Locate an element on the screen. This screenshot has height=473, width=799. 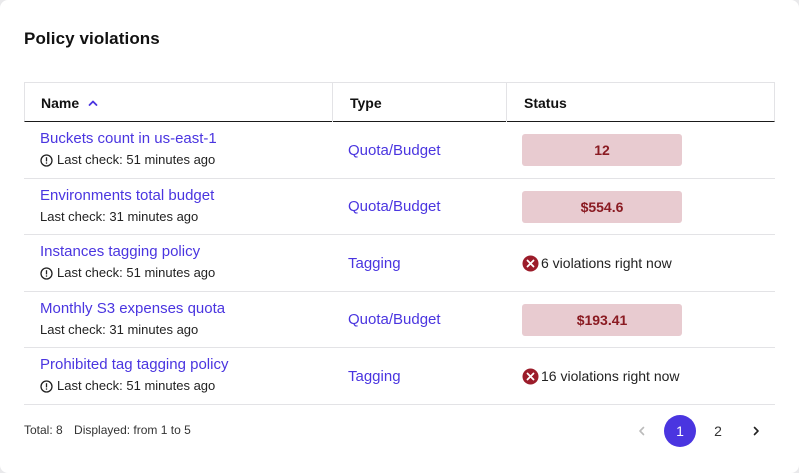
policy-name-link: Environments total budget is located at coordinates (127, 195).